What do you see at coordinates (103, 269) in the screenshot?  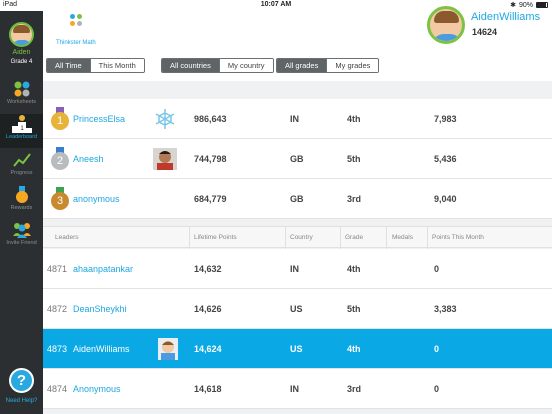 I see `leader-name: ahaanpatankar` at bounding box center [103, 269].